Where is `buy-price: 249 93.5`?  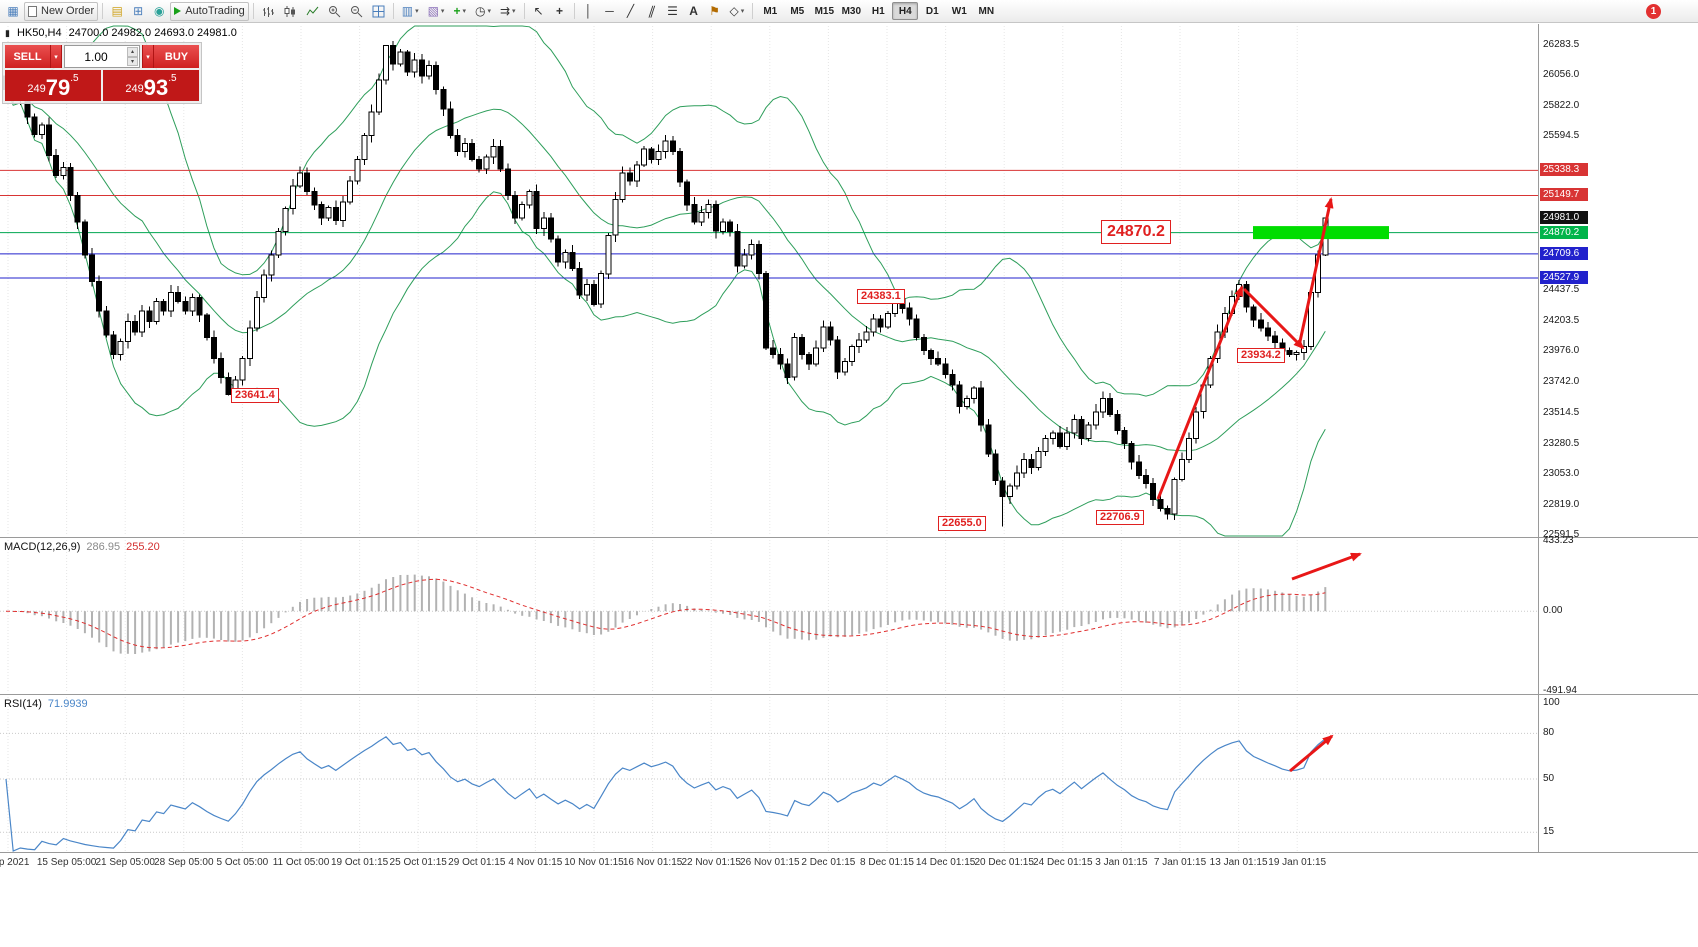 buy-price: 249 93.5 is located at coordinates (151, 85).